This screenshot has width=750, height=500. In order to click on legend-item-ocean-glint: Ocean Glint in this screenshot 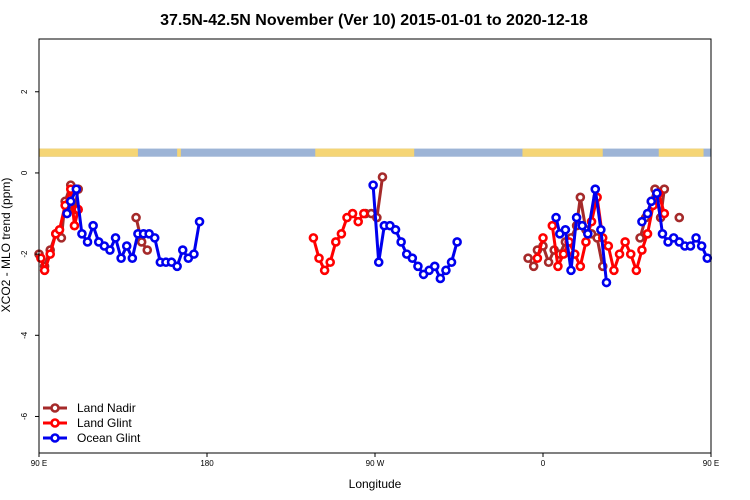, I will do `click(92, 438)`.